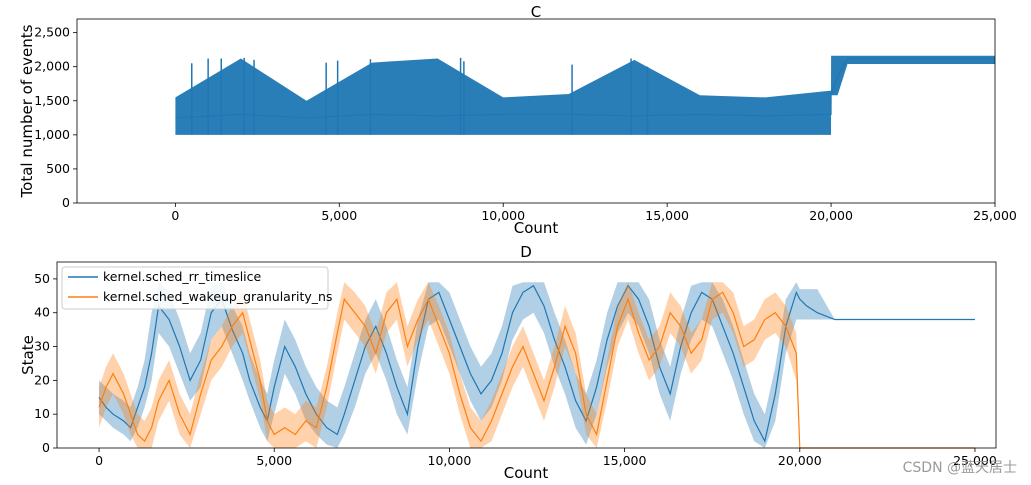  What do you see at coordinates (52, 32) in the screenshot?
I see `y-tick-label: 2,500` at bounding box center [52, 32].